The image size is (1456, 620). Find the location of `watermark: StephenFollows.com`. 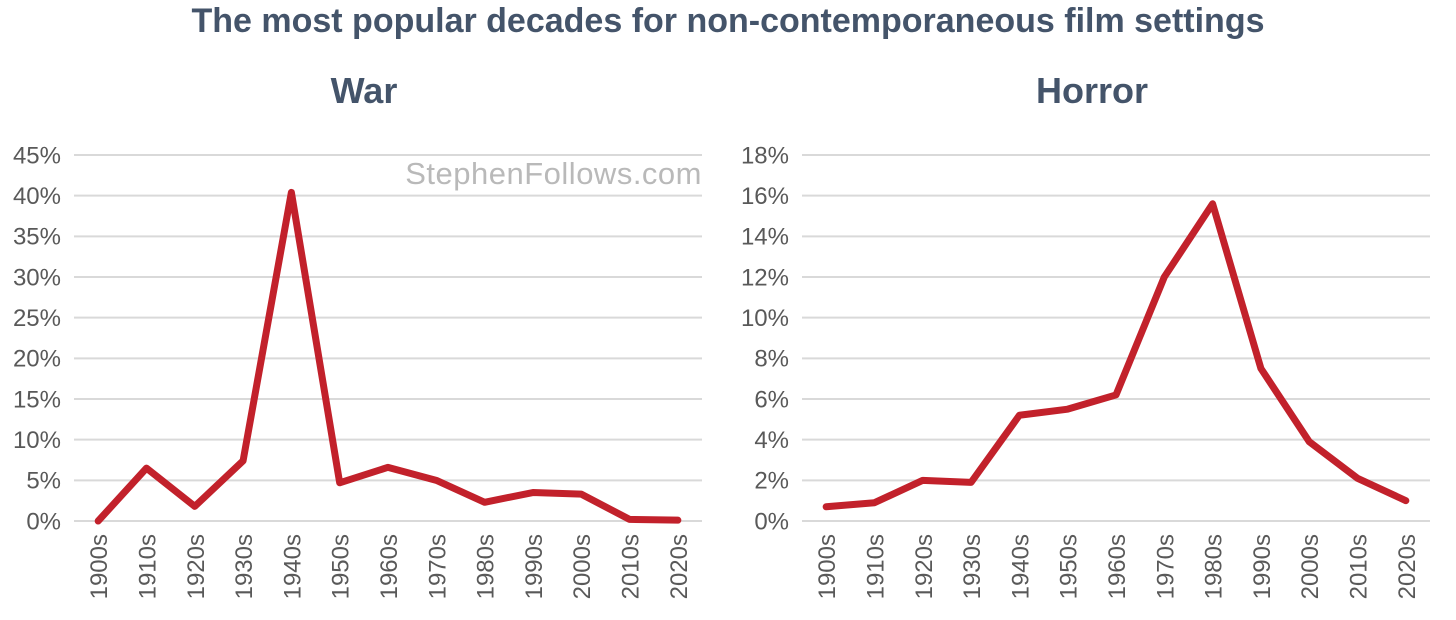

watermark: StephenFollows.com is located at coordinates (553, 173).